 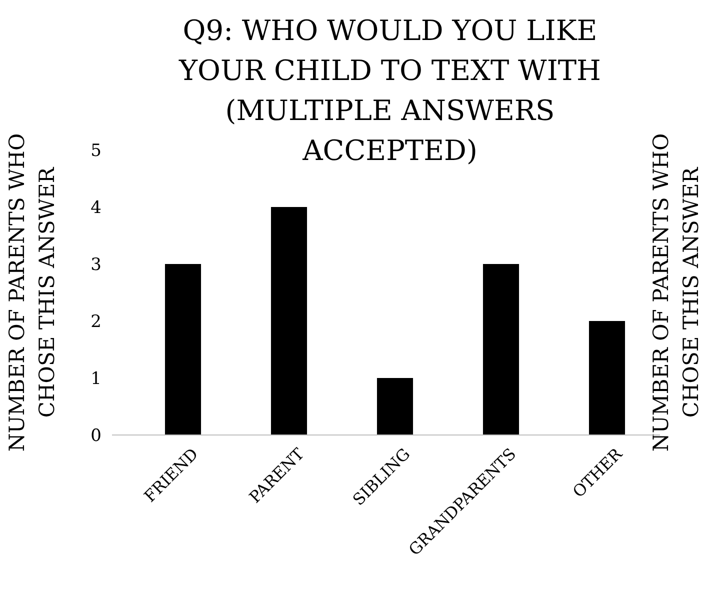 What do you see at coordinates (96, 378) in the screenshot?
I see `y-tick-label: 1` at bounding box center [96, 378].